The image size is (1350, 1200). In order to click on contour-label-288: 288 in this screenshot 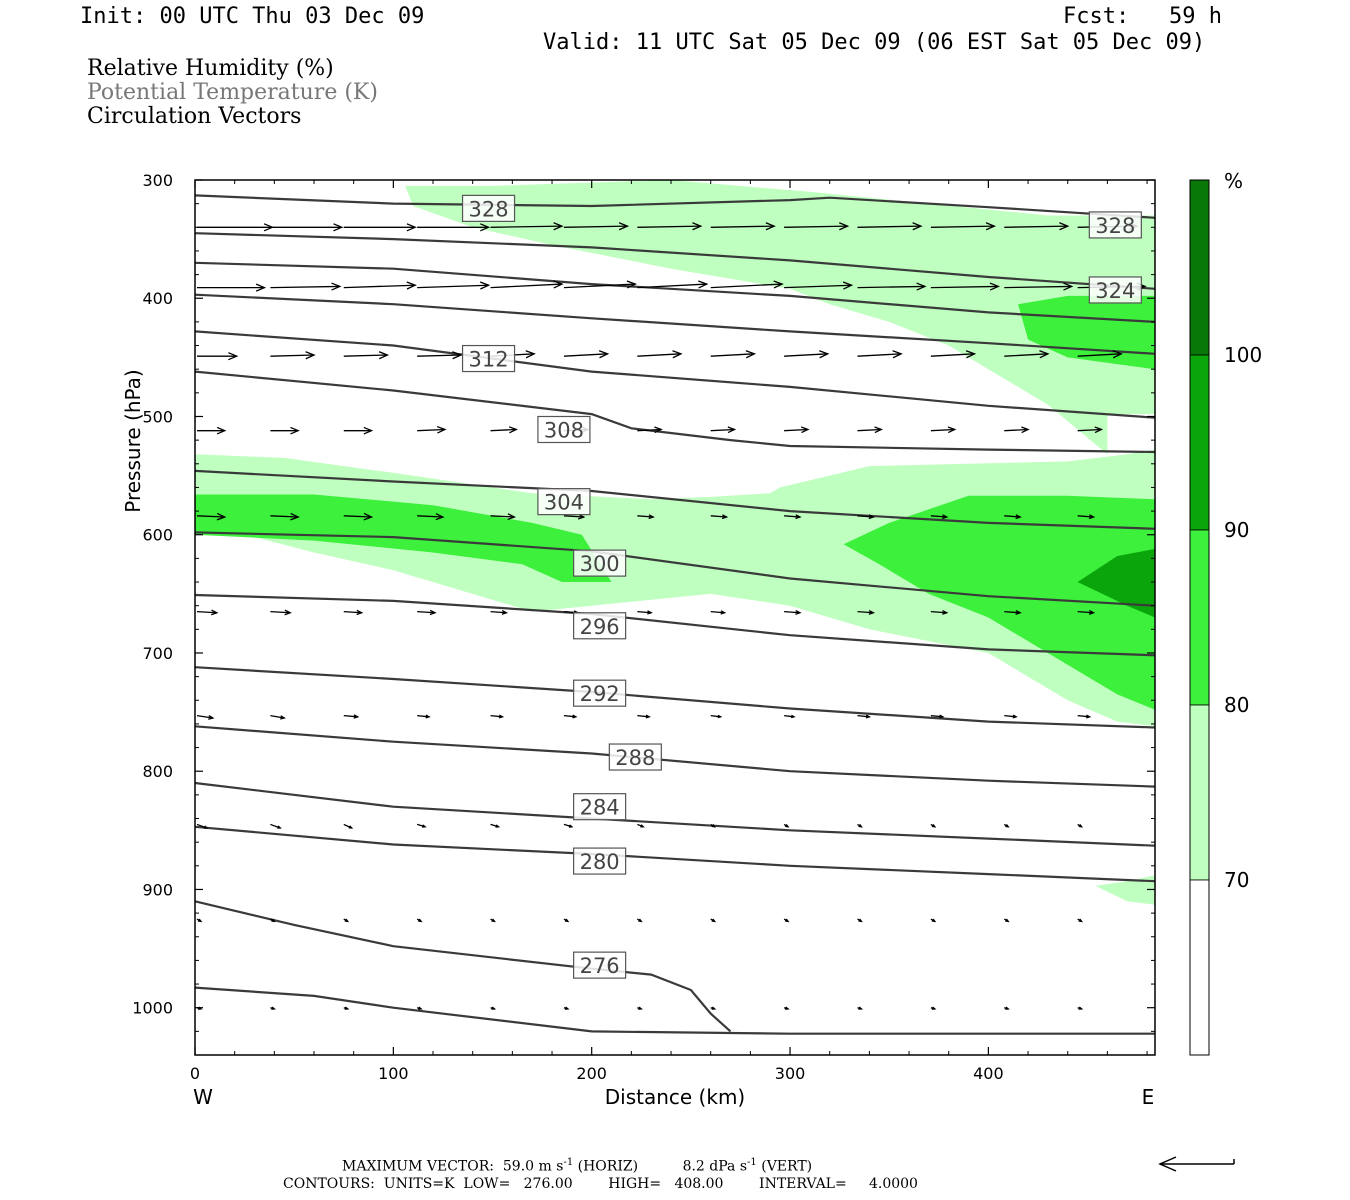, I will do `click(635, 758)`.